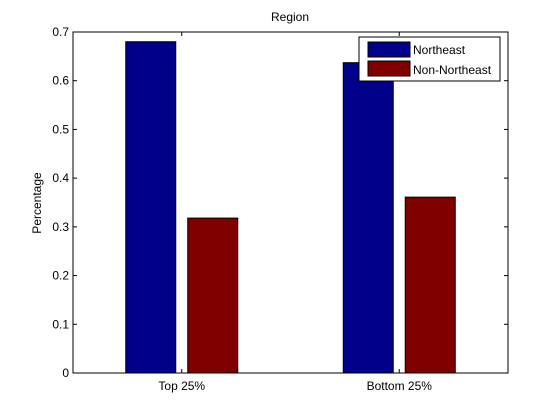 This screenshot has height=420, width=560. I want to click on legend-label-non-northeast: Non-Northeast, so click(452, 70).